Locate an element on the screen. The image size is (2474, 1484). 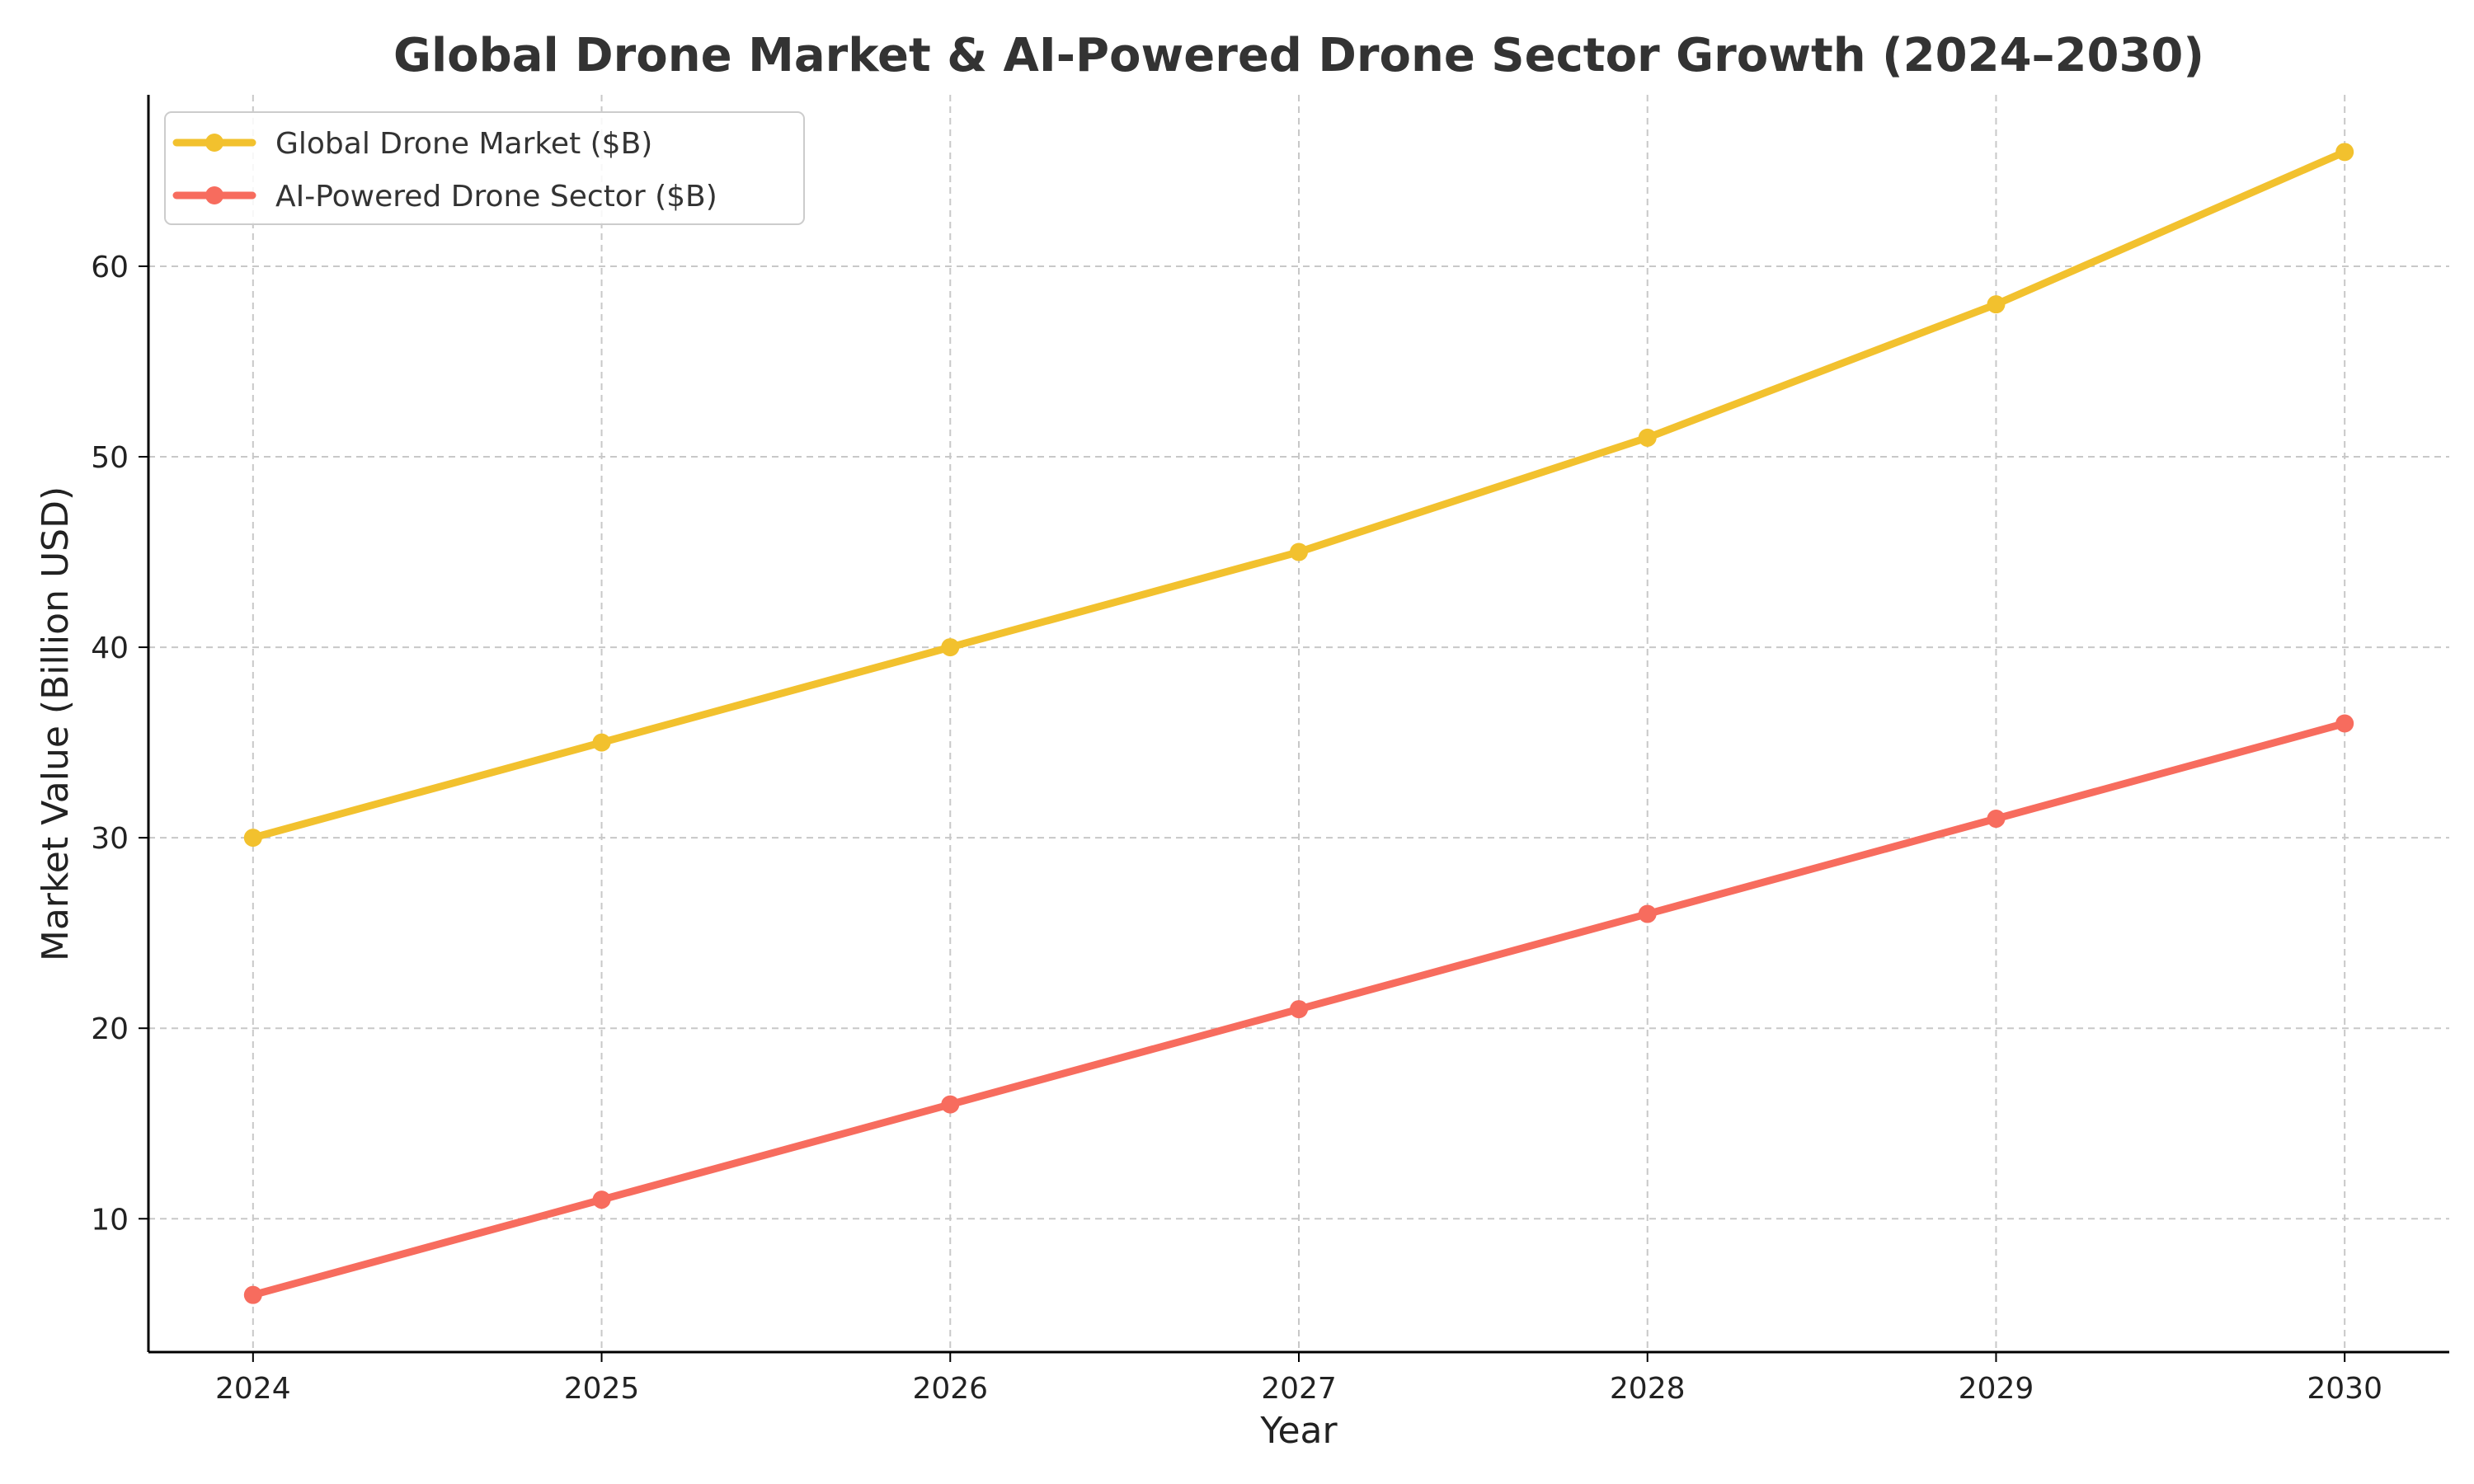
legend-label: Global Drone Market ($B) is located at coordinates (463, 144).